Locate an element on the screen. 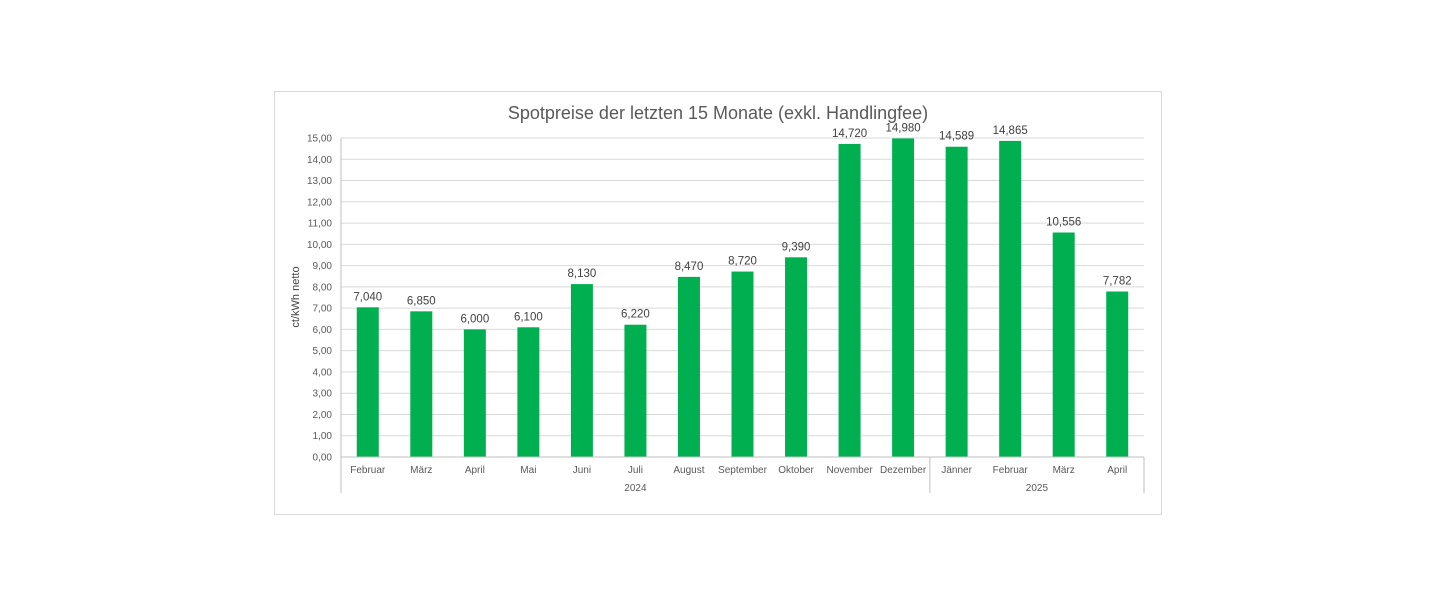 Image resolution: width=1436 pixels, height=607 pixels. x-tick-label: Mai is located at coordinates (528, 470).